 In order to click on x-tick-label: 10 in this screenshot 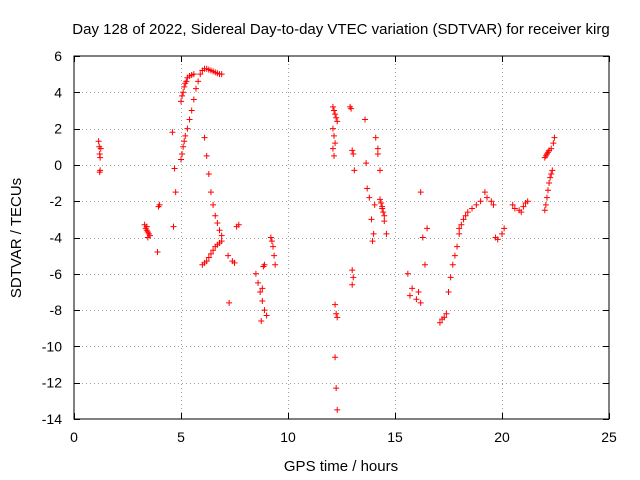, I will do `click(288, 437)`.